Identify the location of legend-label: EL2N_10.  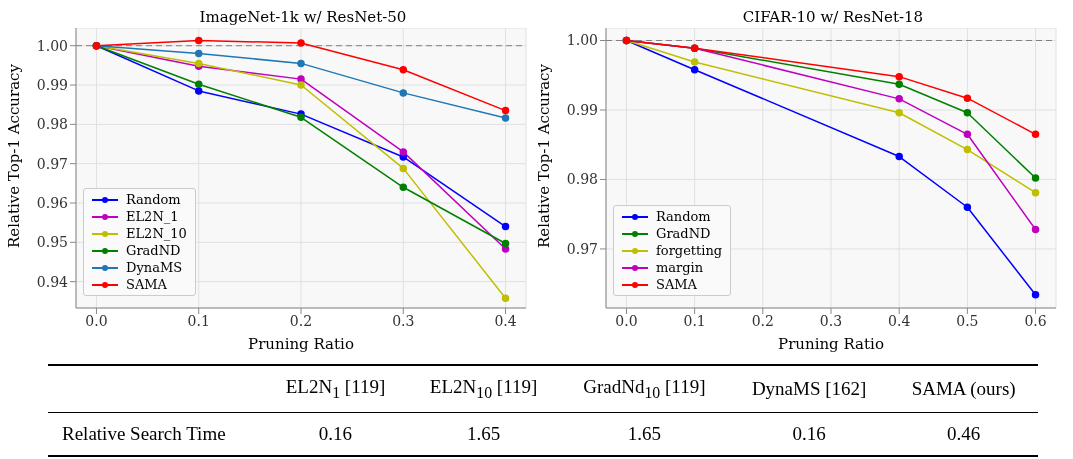
(156, 233).